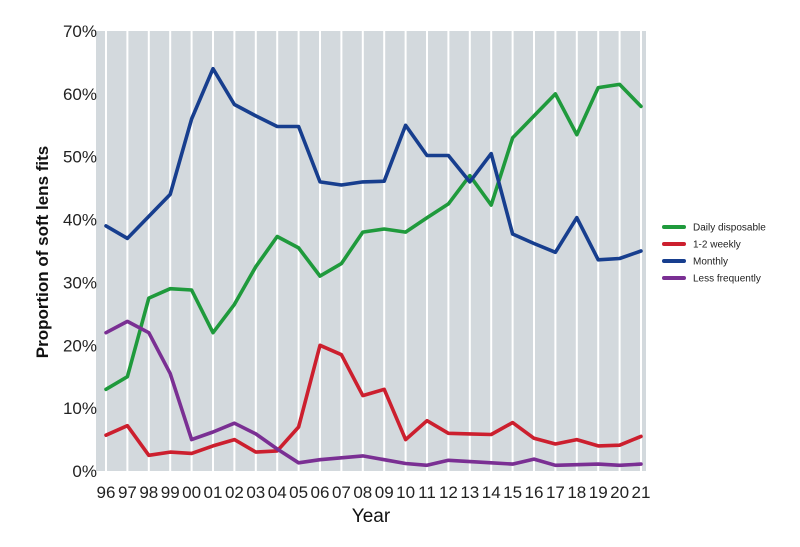 The width and height of the screenshot is (800, 547). I want to click on y-tick-label: 30%, so click(80, 282).